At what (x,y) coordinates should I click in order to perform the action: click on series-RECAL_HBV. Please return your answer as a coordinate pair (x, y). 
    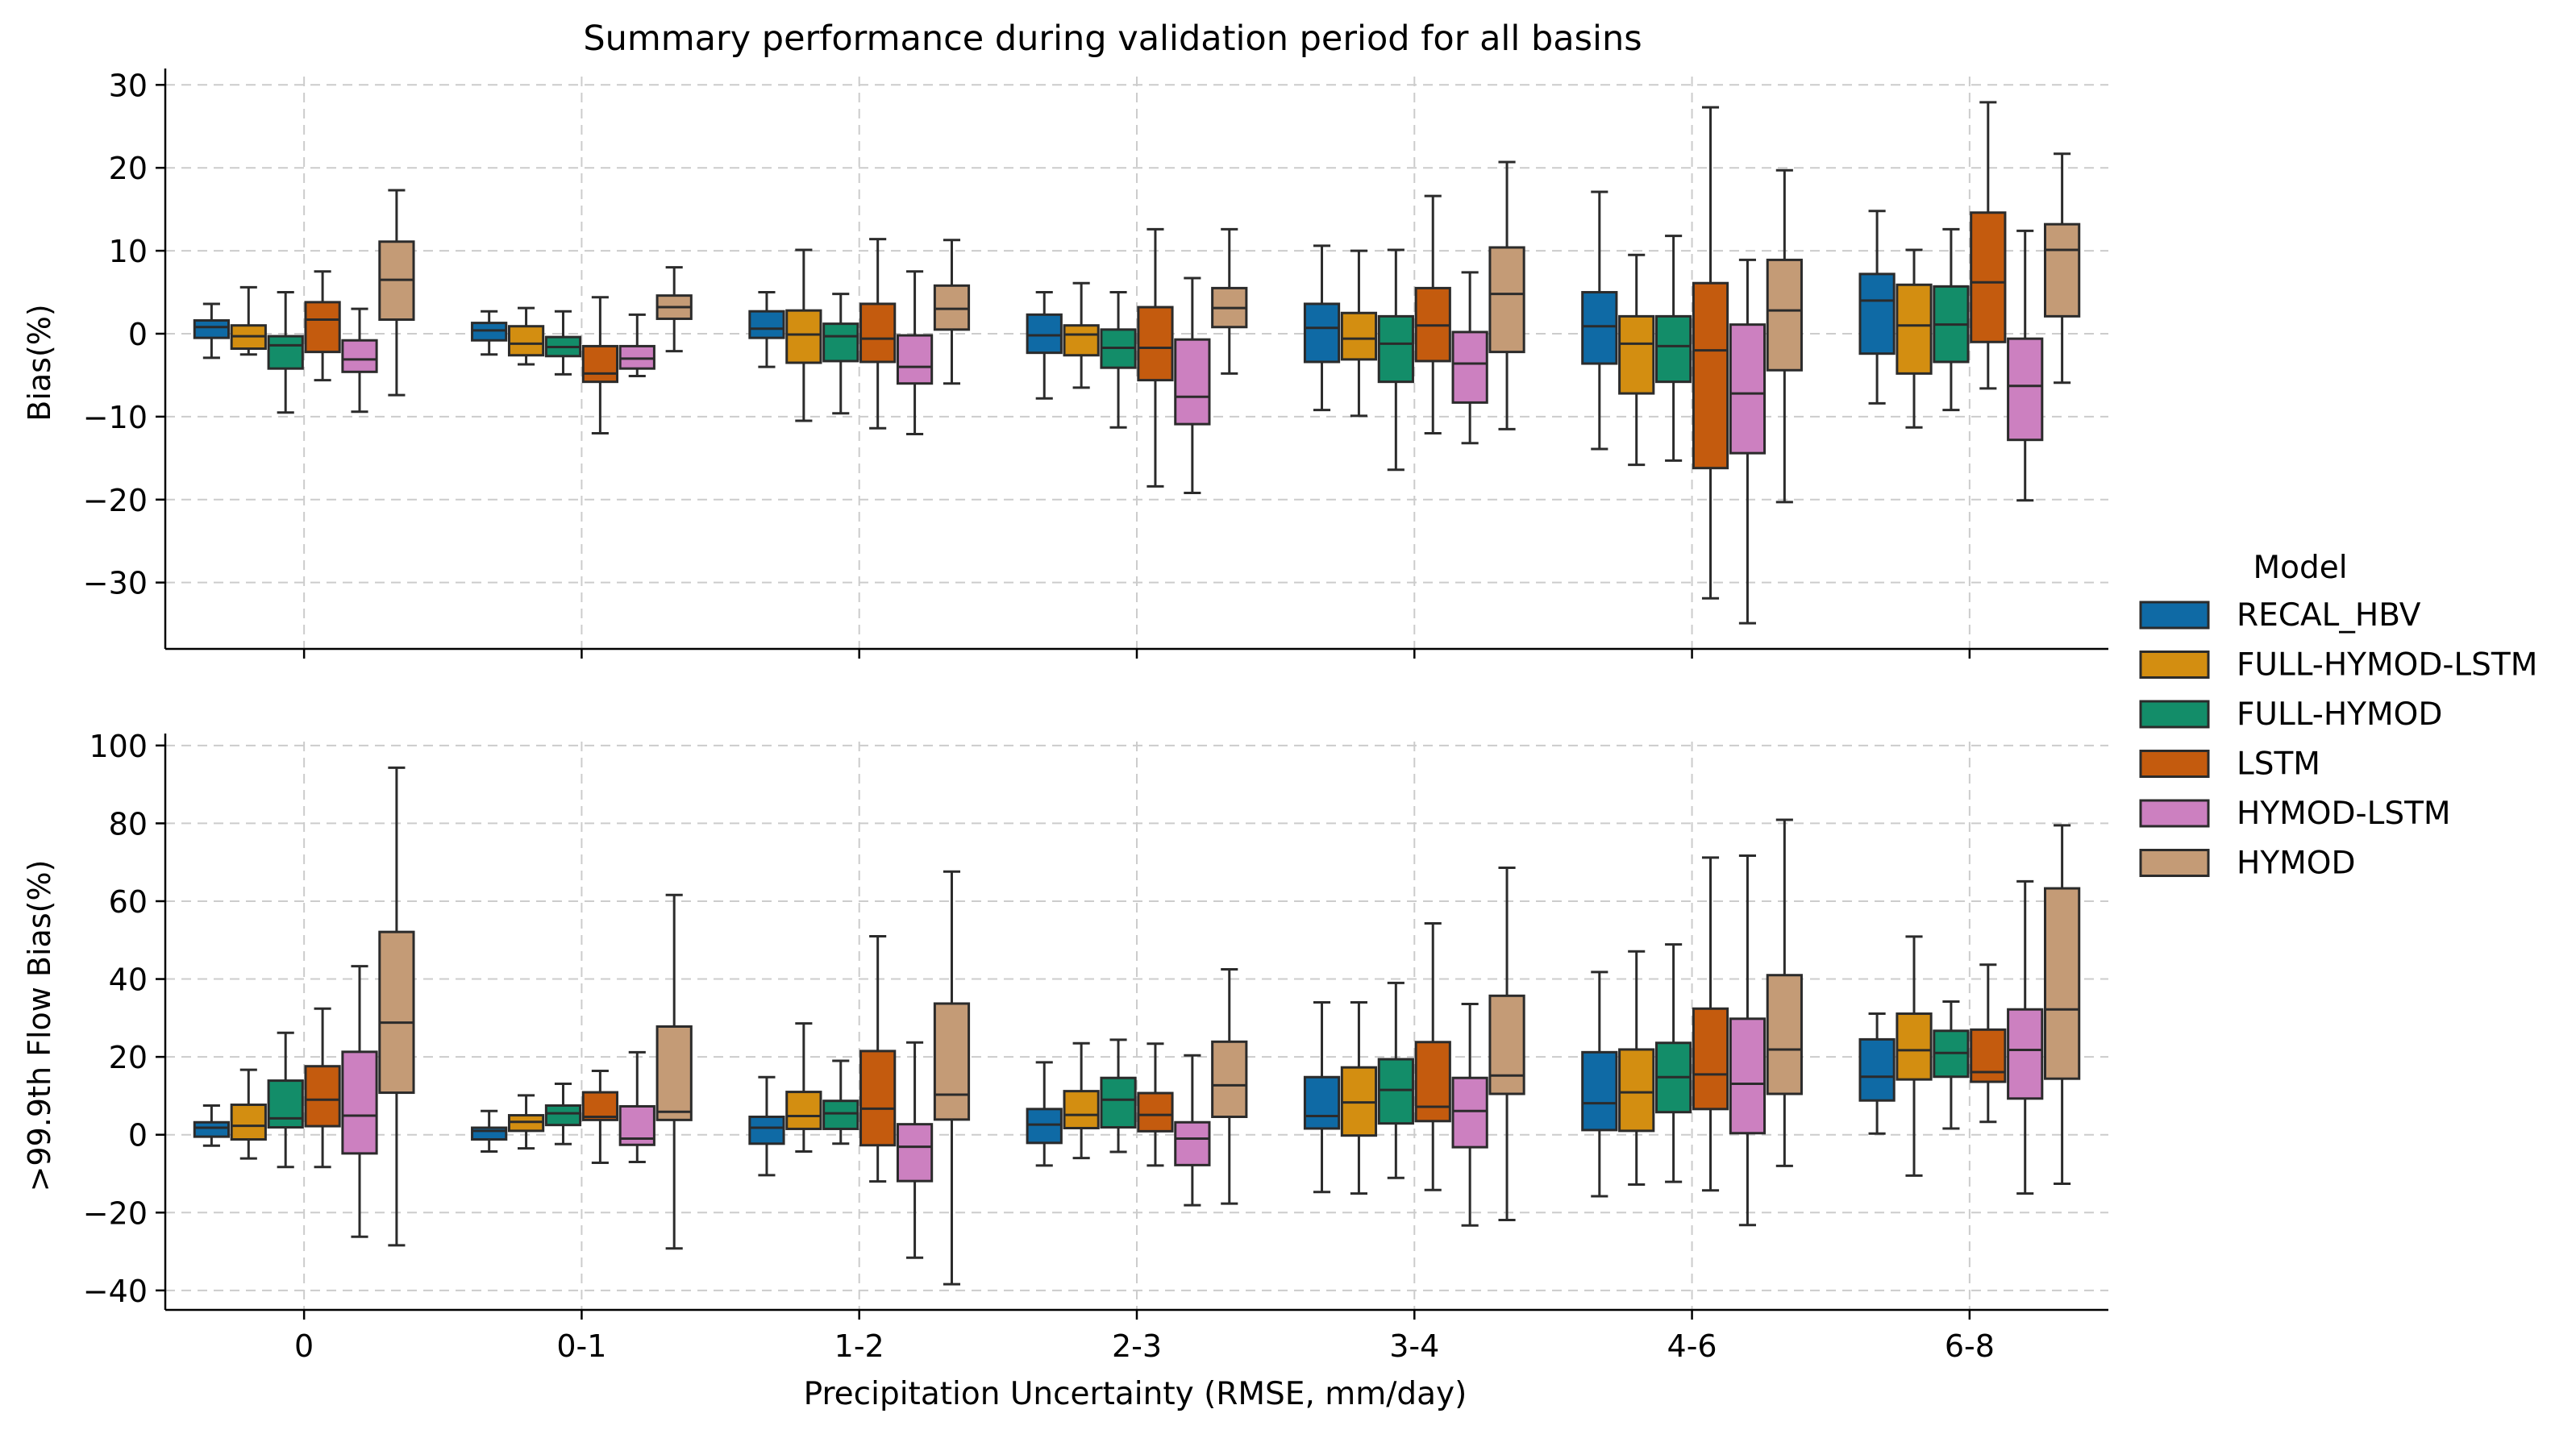
    Looking at the image, I should click on (1044, 320).